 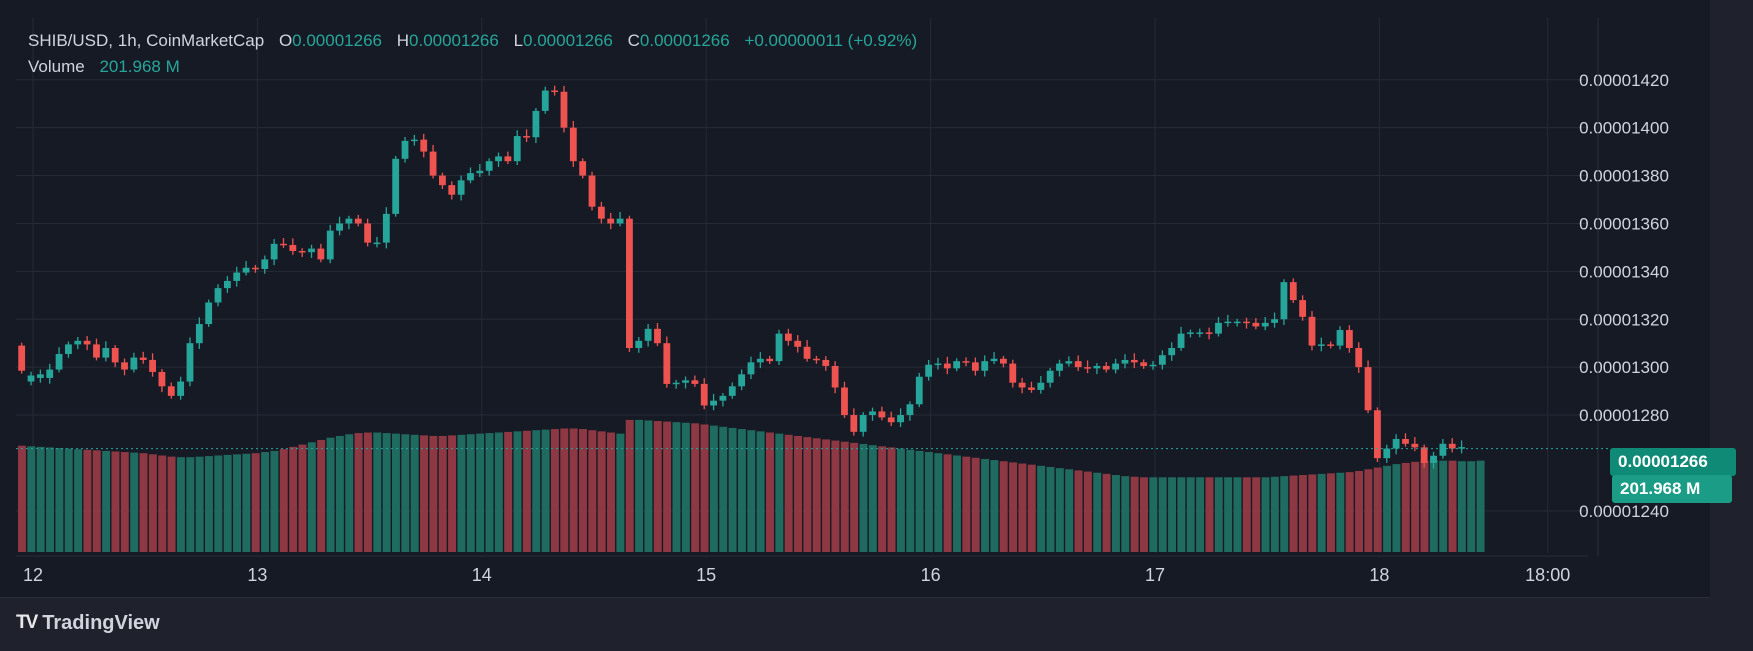 What do you see at coordinates (27, 622) in the screenshot?
I see `tradingview-logo-icon: TV` at bounding box center [27, 622].